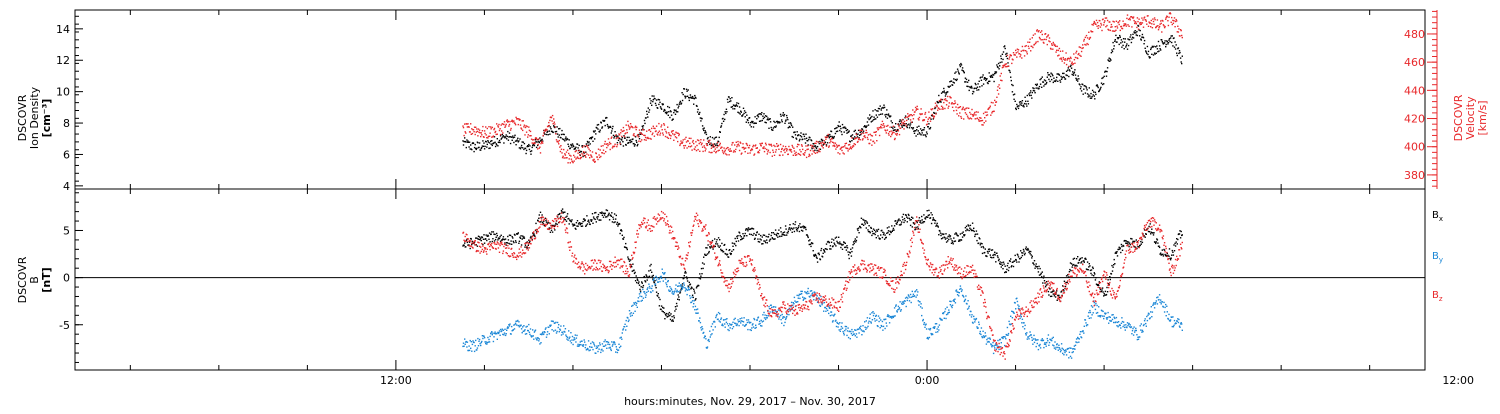 The height and width of the screenshot is (414, 1500). What do you see at coordinates (1414, 147) in the screenshot?
I see `top-right-y-tick-label: 400` at bounding box center [1414, 147].